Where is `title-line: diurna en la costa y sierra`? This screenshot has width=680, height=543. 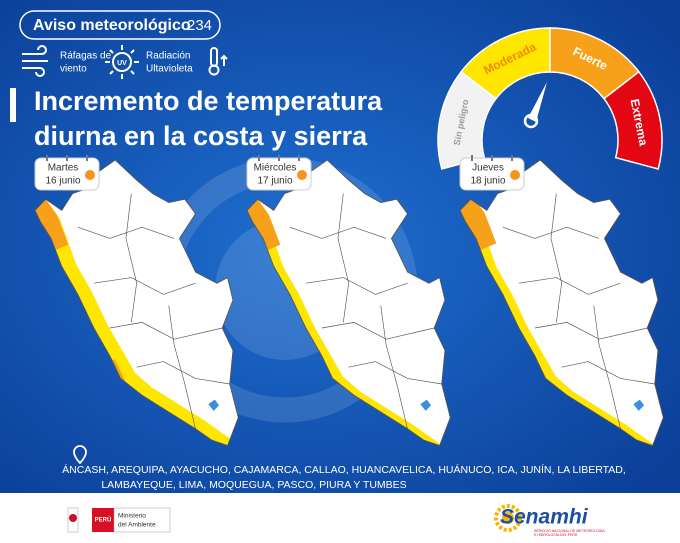
title-line: diurna en la costa y sierra is located at coordinates (201, 136).